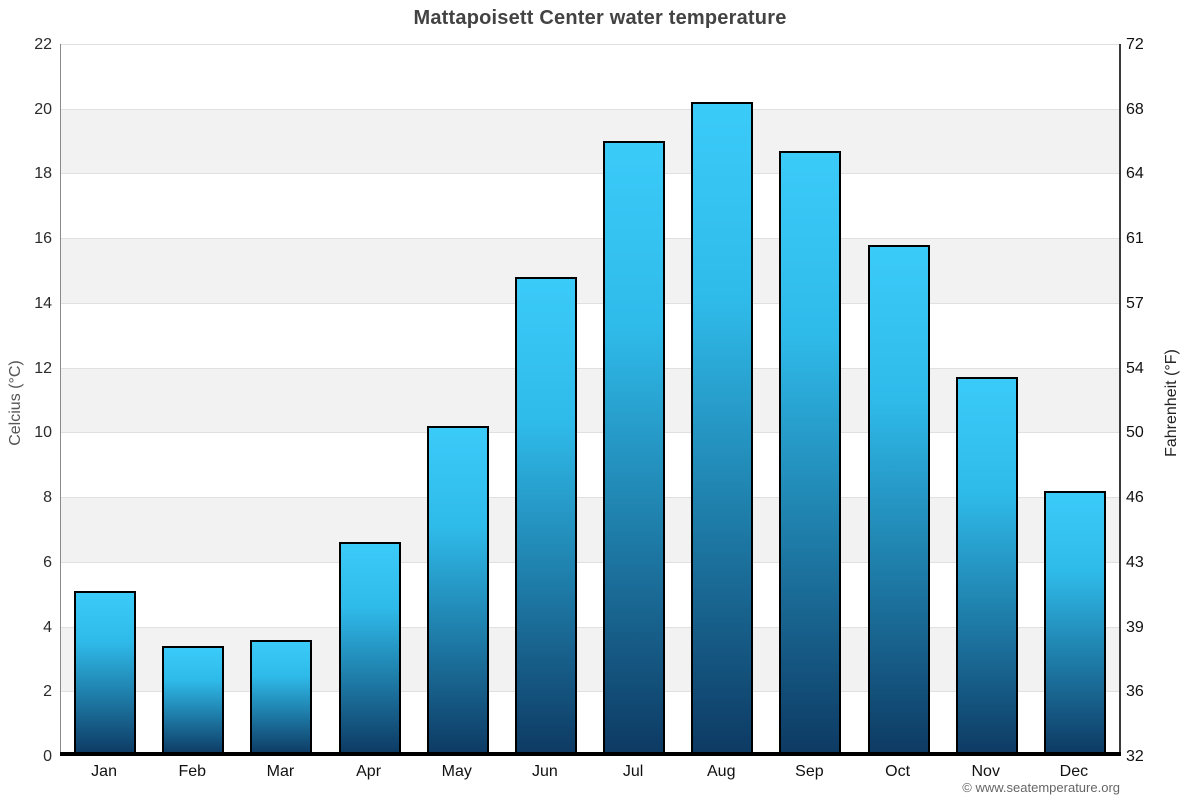 The image size is (1200, 800). What do you see at coordinates (810, 453) in the screenshot?
I see `bar-sep` at bounding box center [810, 453].